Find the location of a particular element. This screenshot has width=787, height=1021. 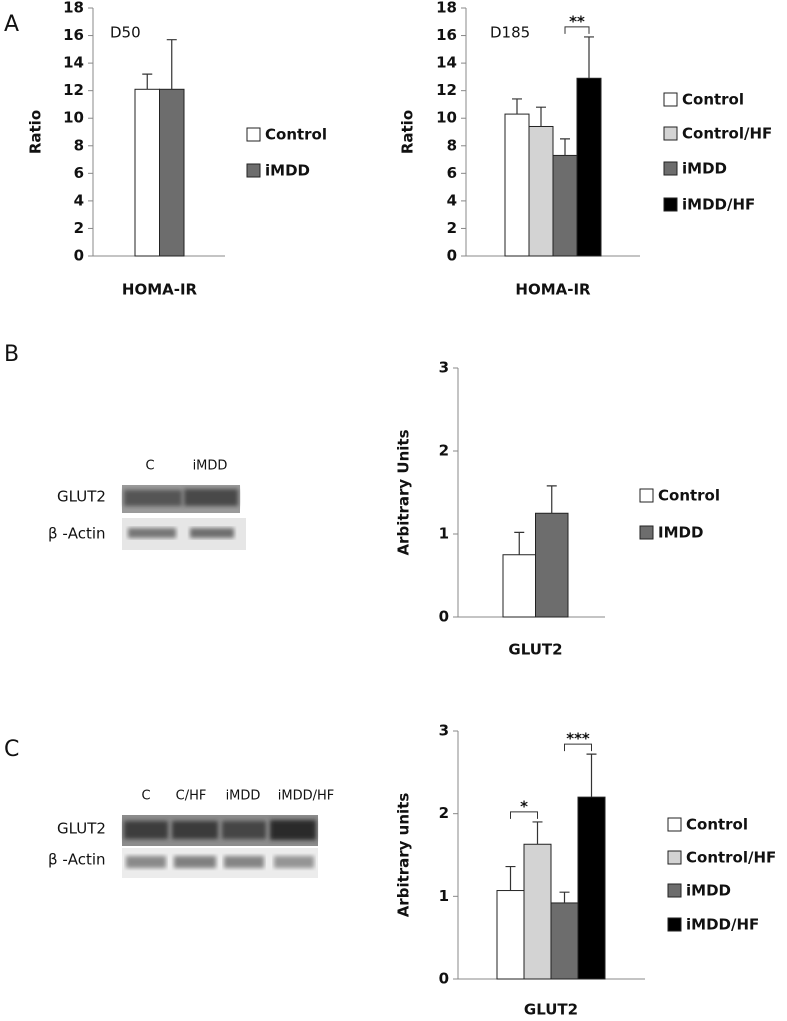

y-tick-label: 1 is located at coordinates (444, 534).